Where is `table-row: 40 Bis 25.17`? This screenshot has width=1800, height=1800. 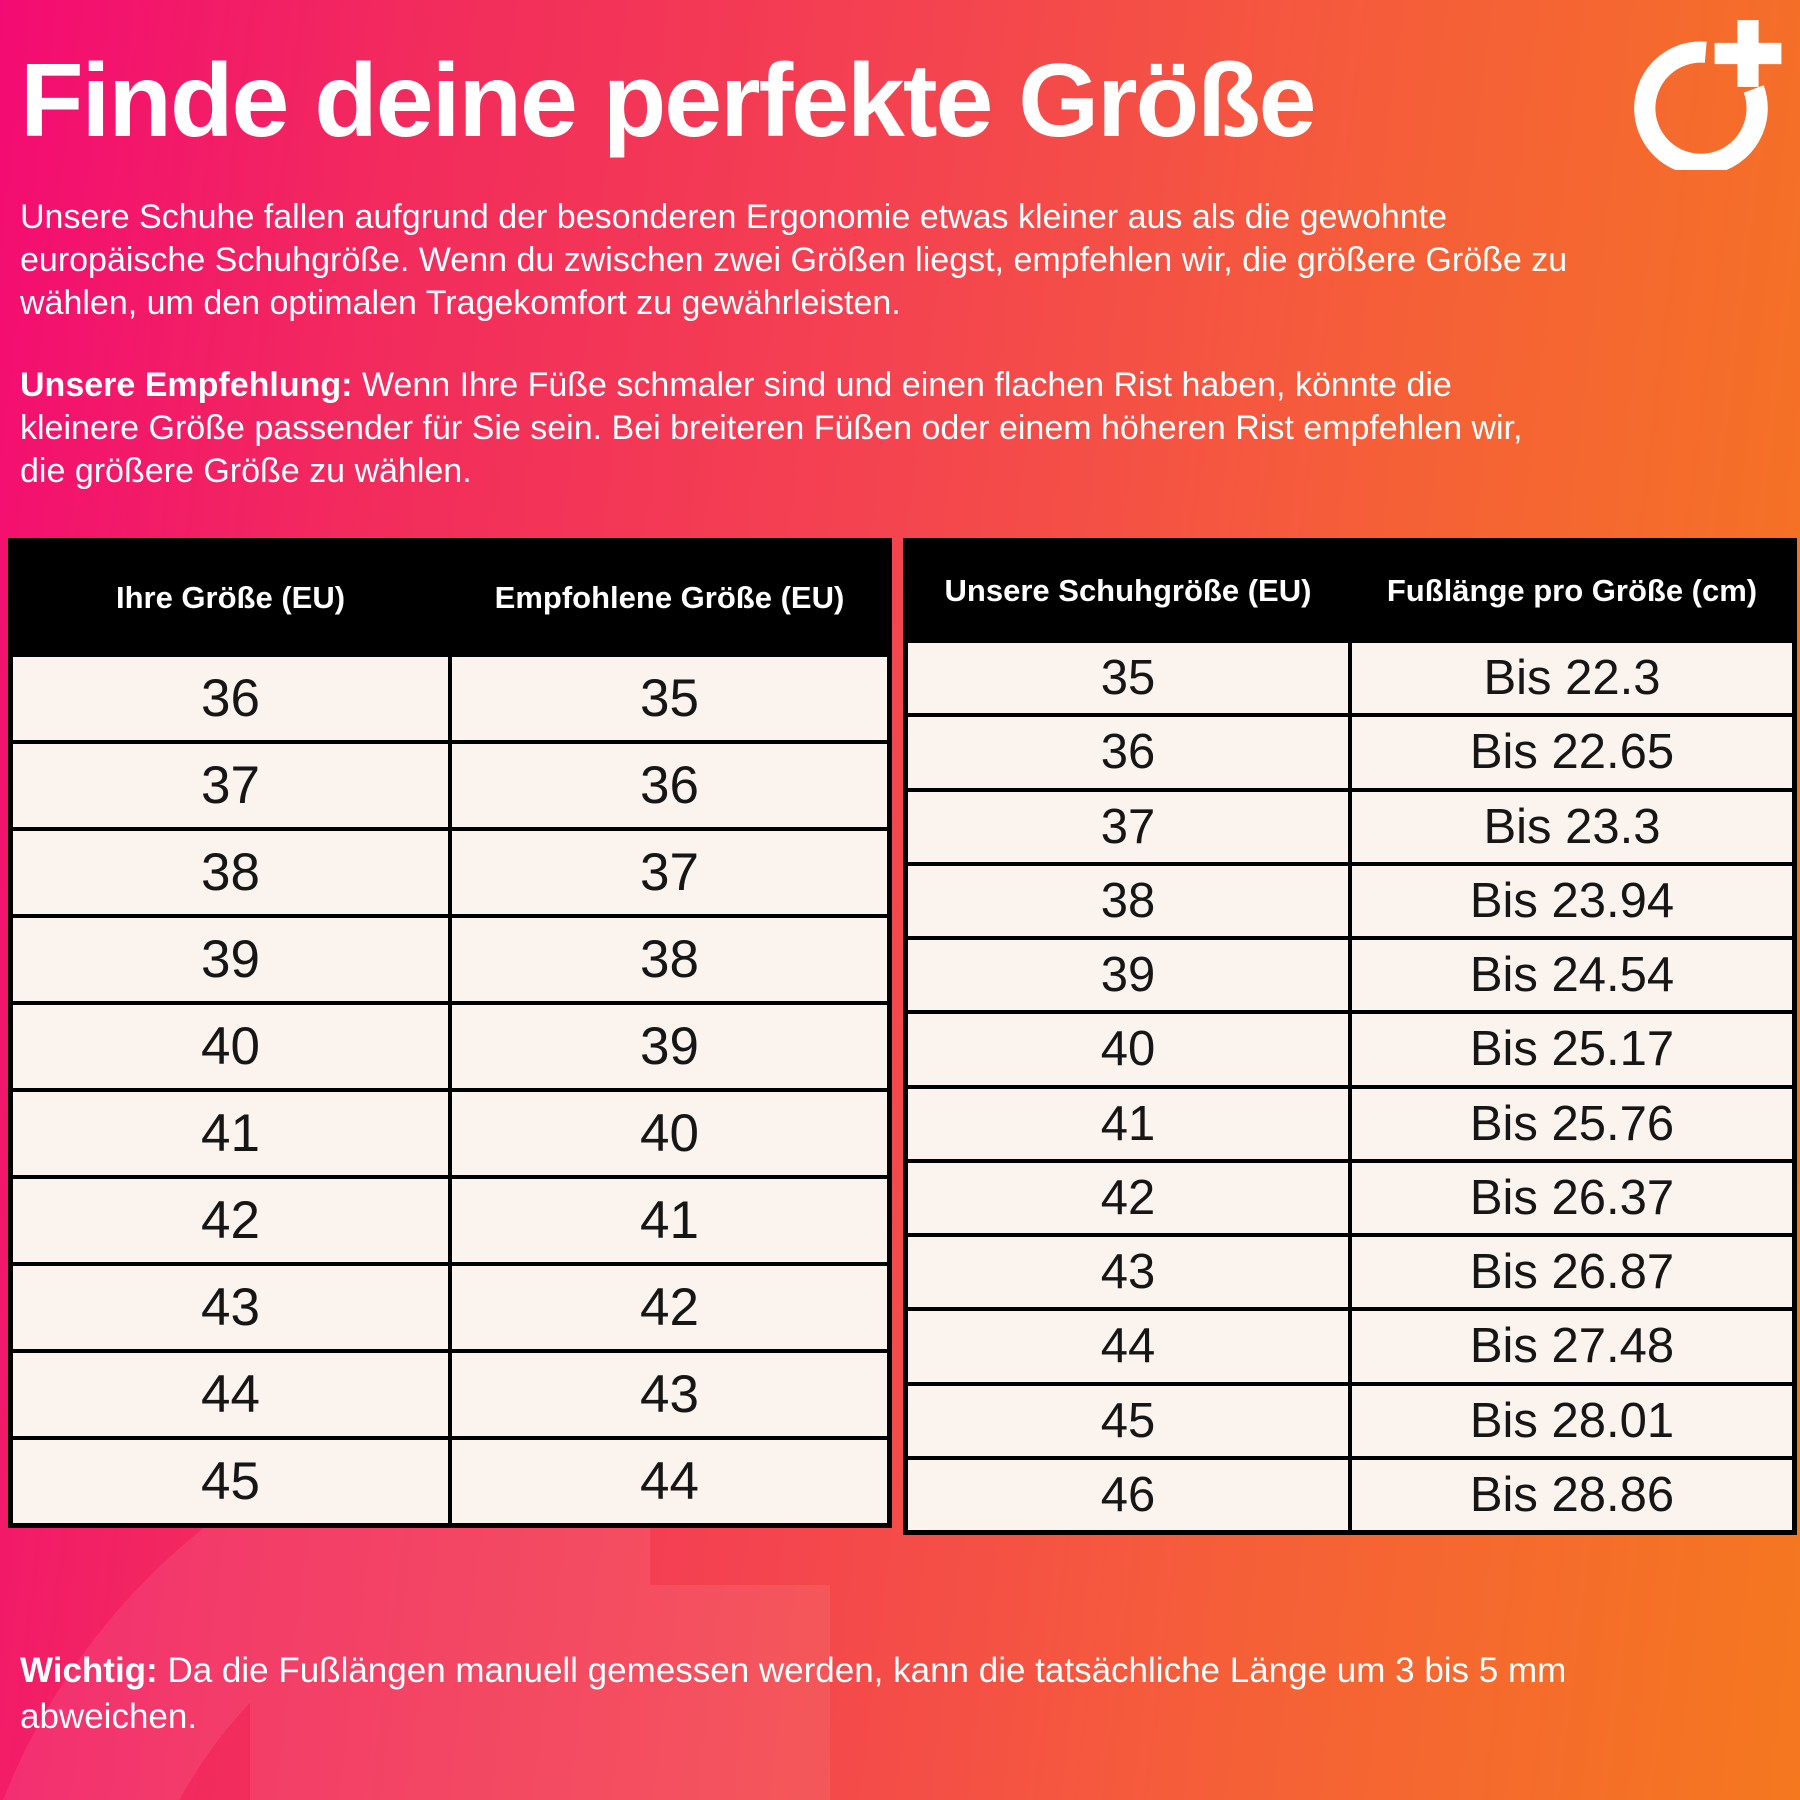
table-row: 40 Bis 25.17 is located at coordinates (1350, 1047).